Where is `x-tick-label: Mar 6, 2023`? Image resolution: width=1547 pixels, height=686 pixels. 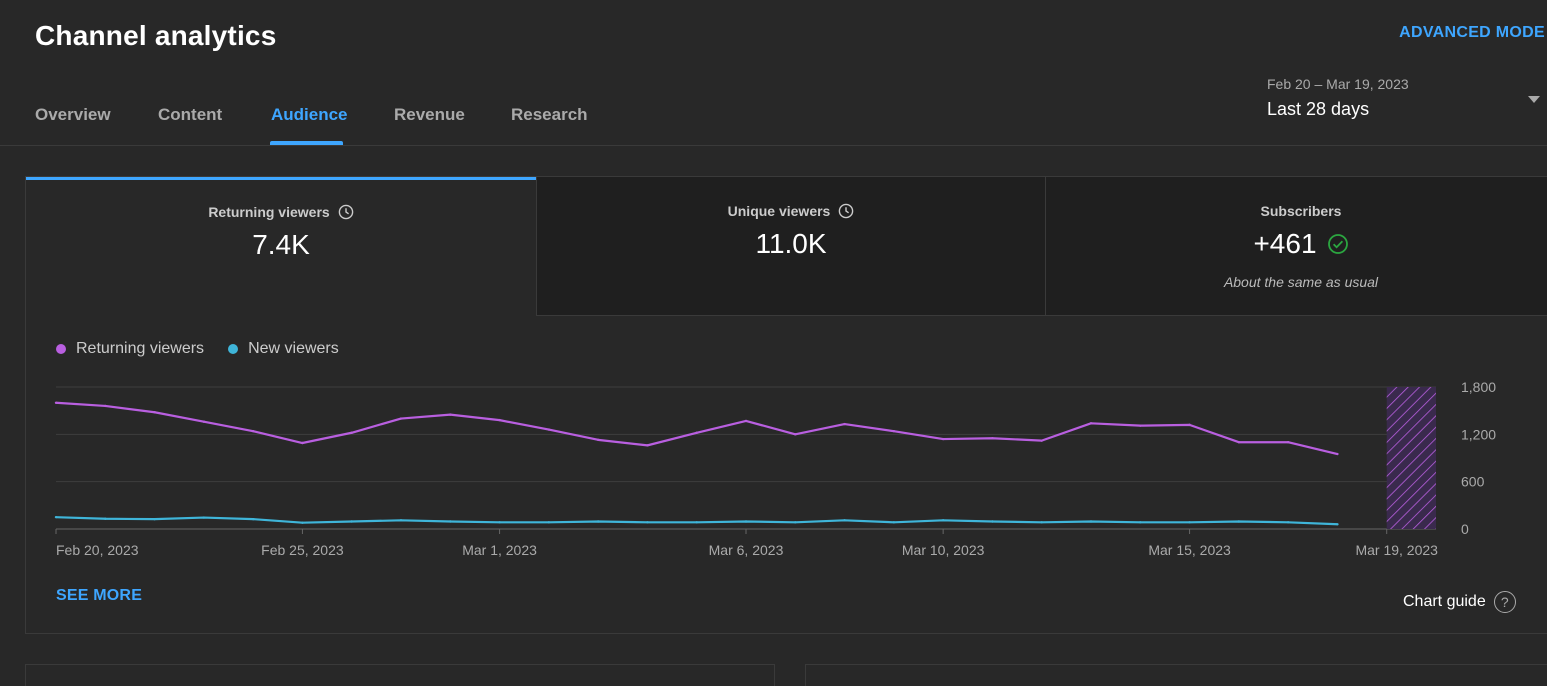
x-tick-label: Mar 6, 2023 is located at coordinates (746, 550).